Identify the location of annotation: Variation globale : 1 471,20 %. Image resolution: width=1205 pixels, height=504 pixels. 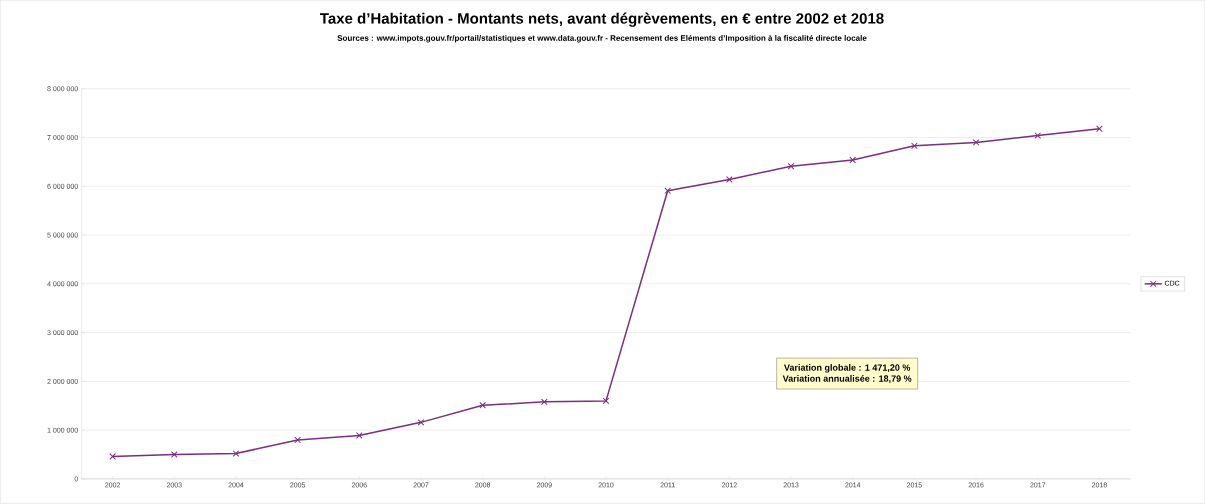
(847, 368).